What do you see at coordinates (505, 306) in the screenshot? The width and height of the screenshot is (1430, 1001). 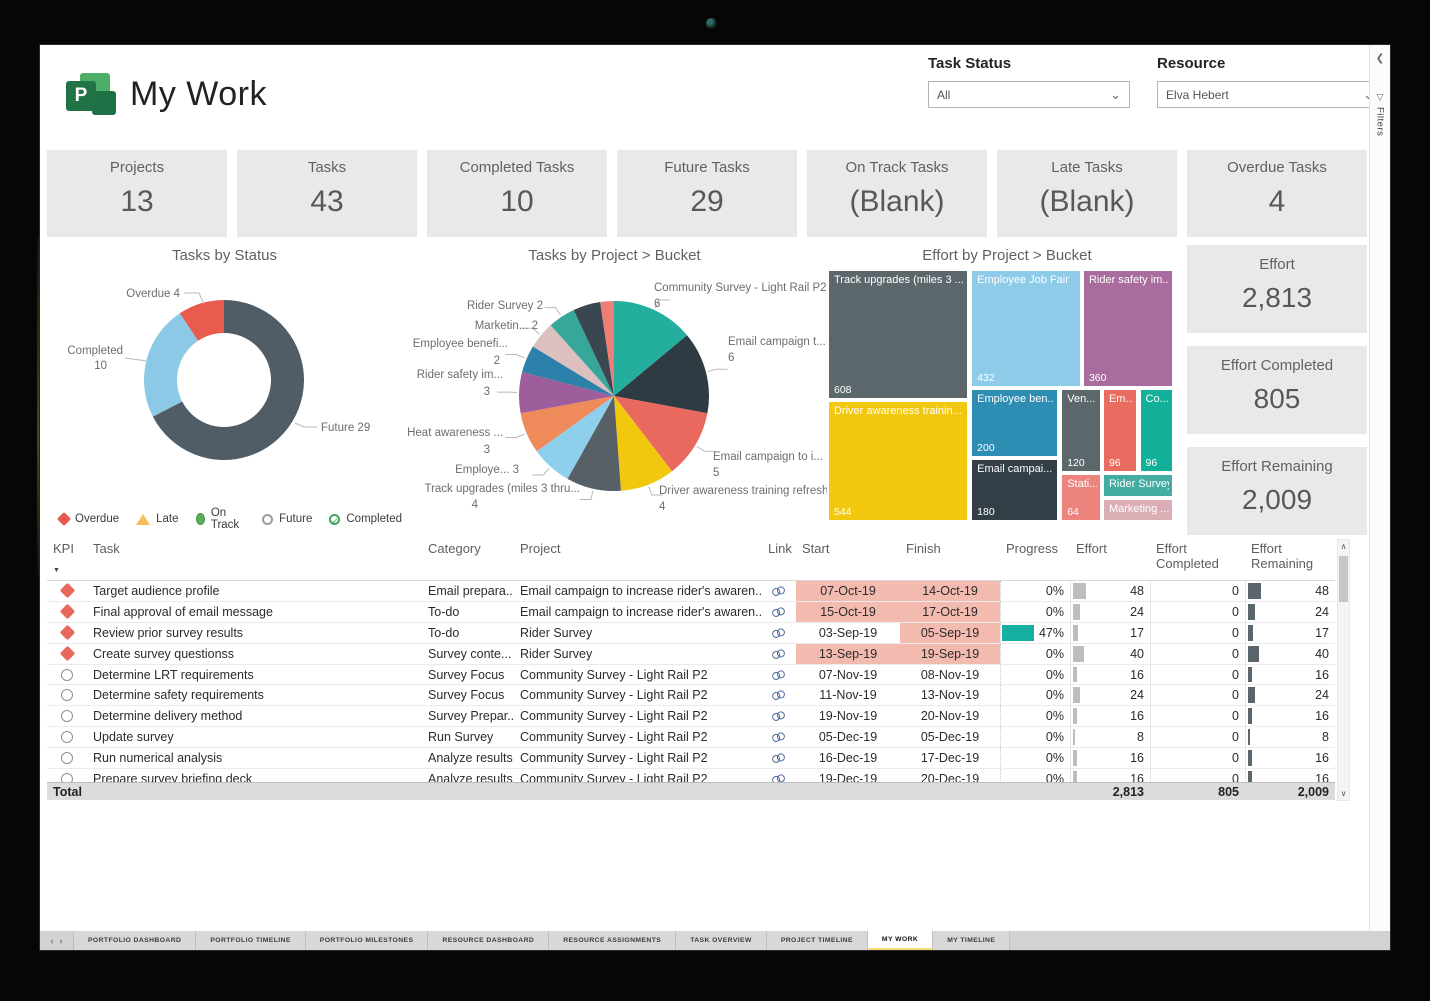 I see `pie-callout-label: Rider Survey 2` at bounding box center [505, 306].